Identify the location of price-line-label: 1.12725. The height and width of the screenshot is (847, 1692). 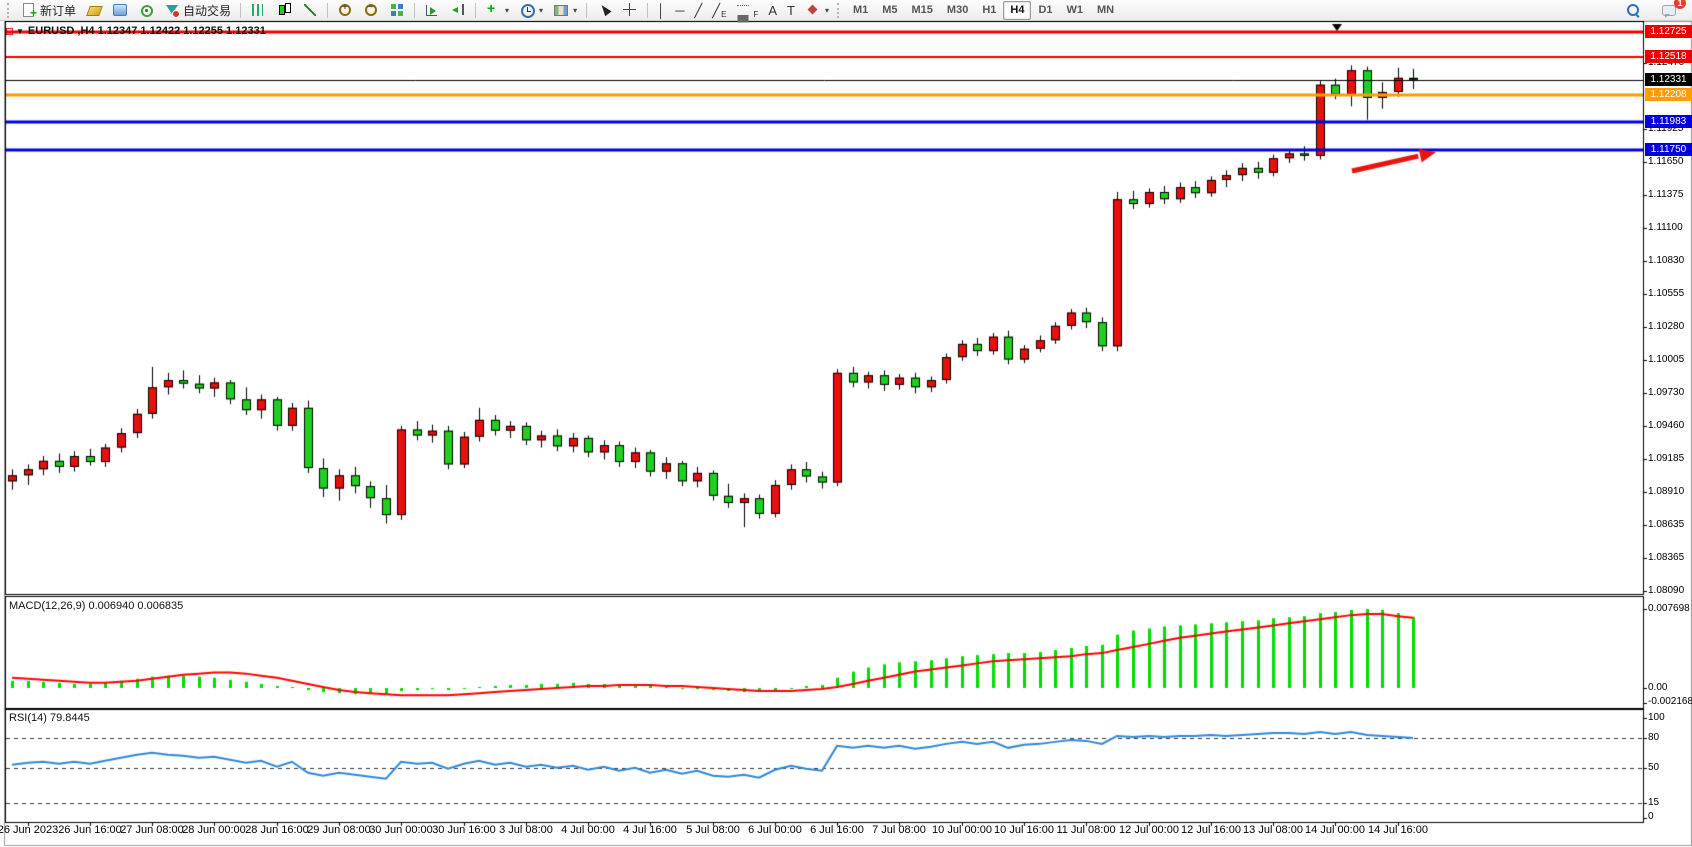
(1668, 31).